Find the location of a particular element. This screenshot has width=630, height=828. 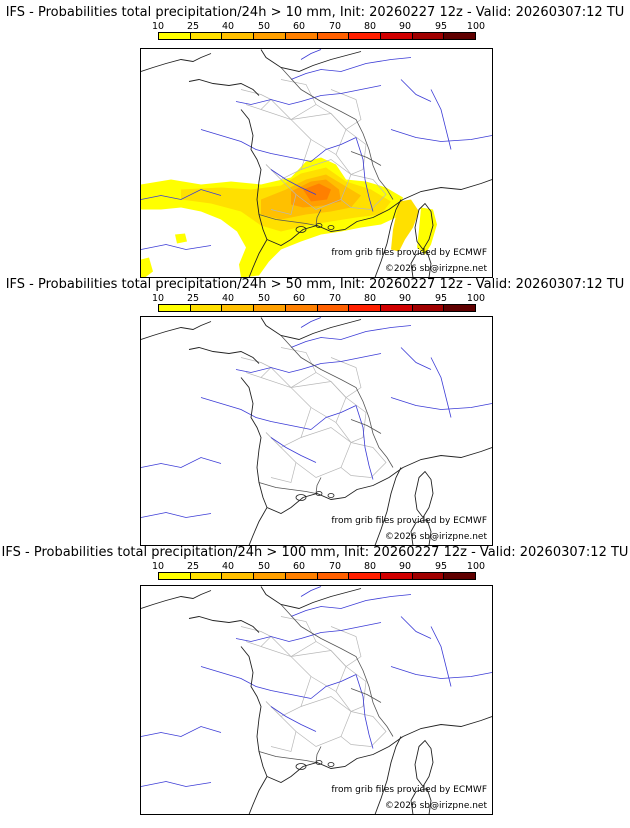

colorbar-tick-label: 80 is located at coordinates (370, 298).